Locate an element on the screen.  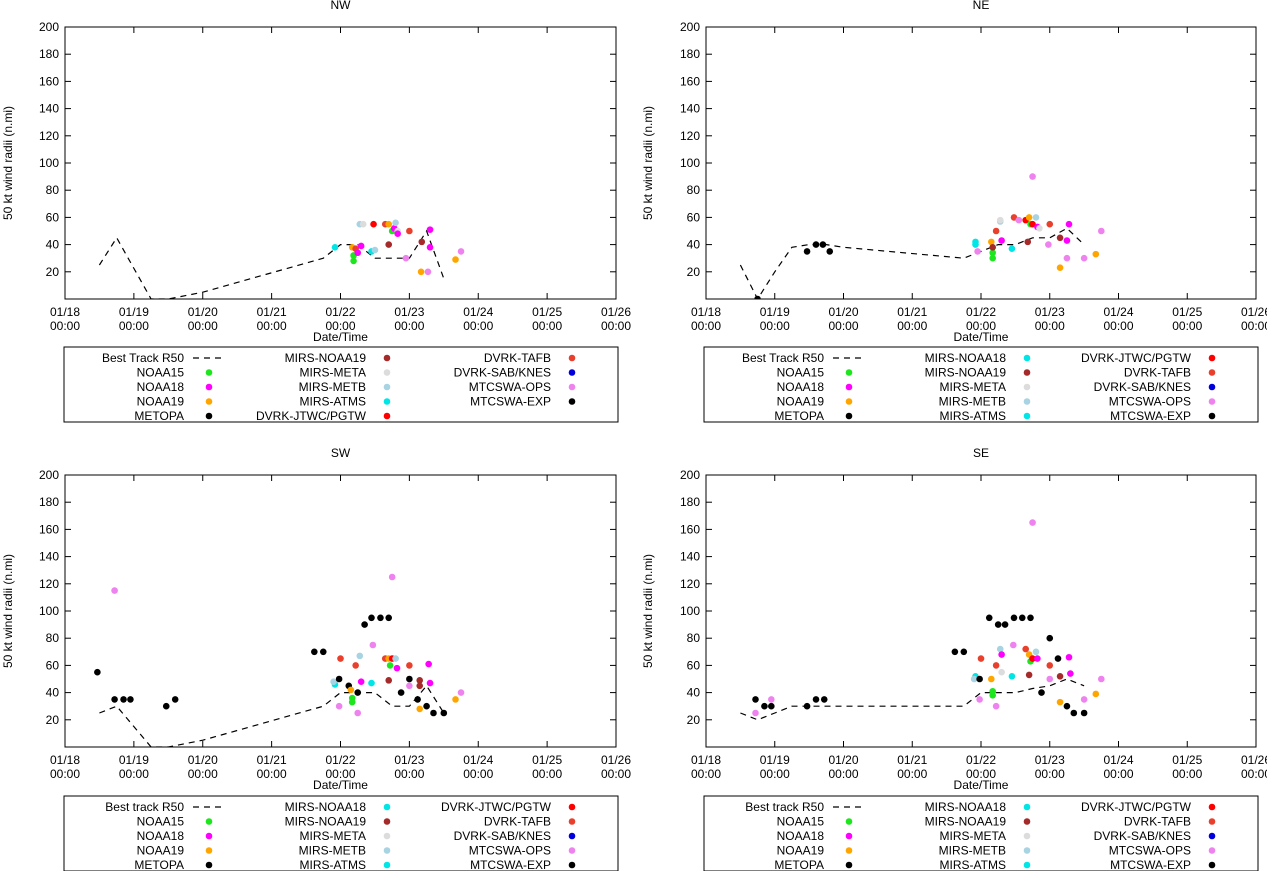
y-tick-label: 160 is located at coordinates (49, 81).